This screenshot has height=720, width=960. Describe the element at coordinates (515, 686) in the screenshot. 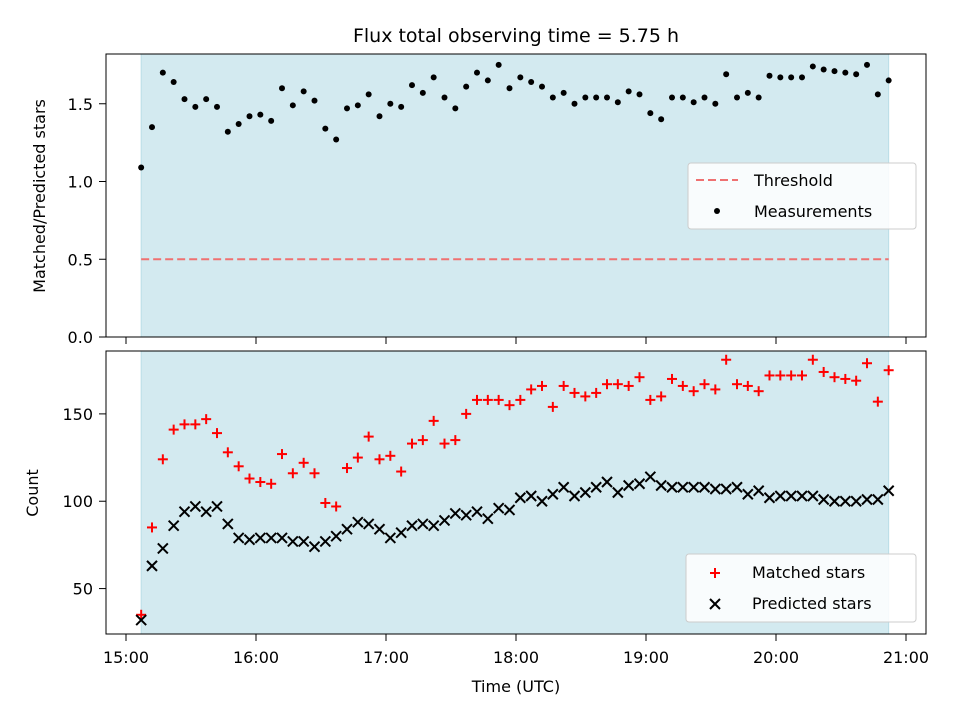

I see `x-axis-label: Time (UTC)` at that location.